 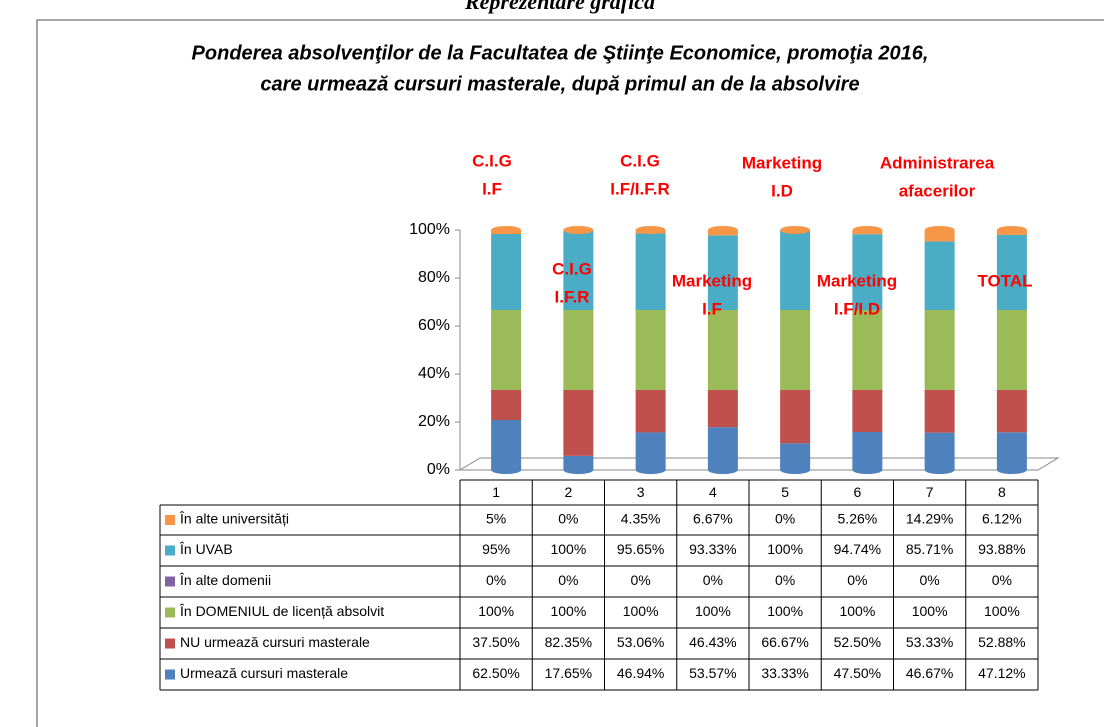 I want to click on table-cell: 53.06%, so click(x=640, y=642).